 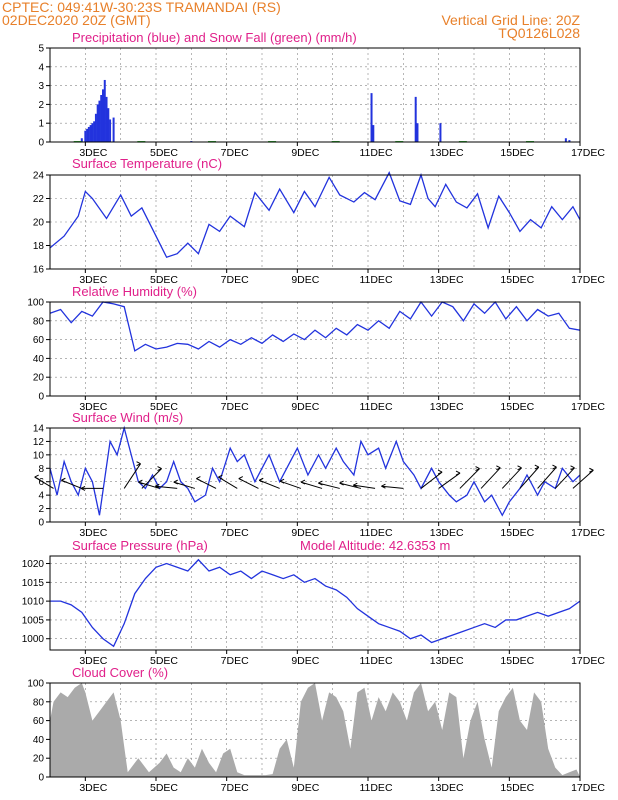 I want to click on x-tick-label: 17DEC, so click(x=588, y=153).